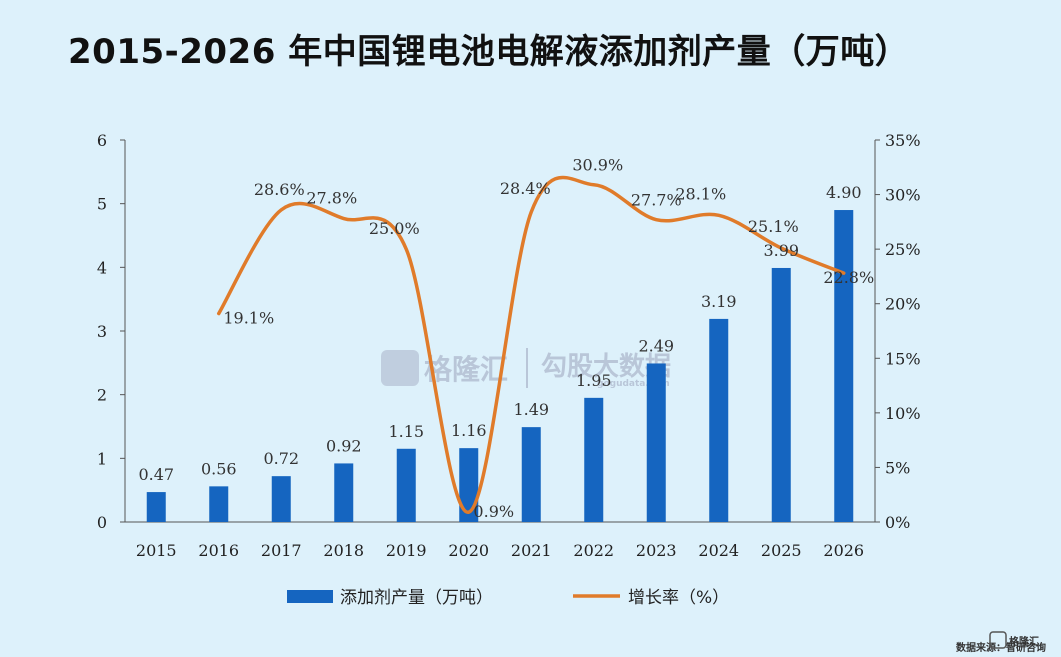  Describe the element at coordinates (897, 522) in the screenshot. I see `right-tick-label: 0%` at that location.